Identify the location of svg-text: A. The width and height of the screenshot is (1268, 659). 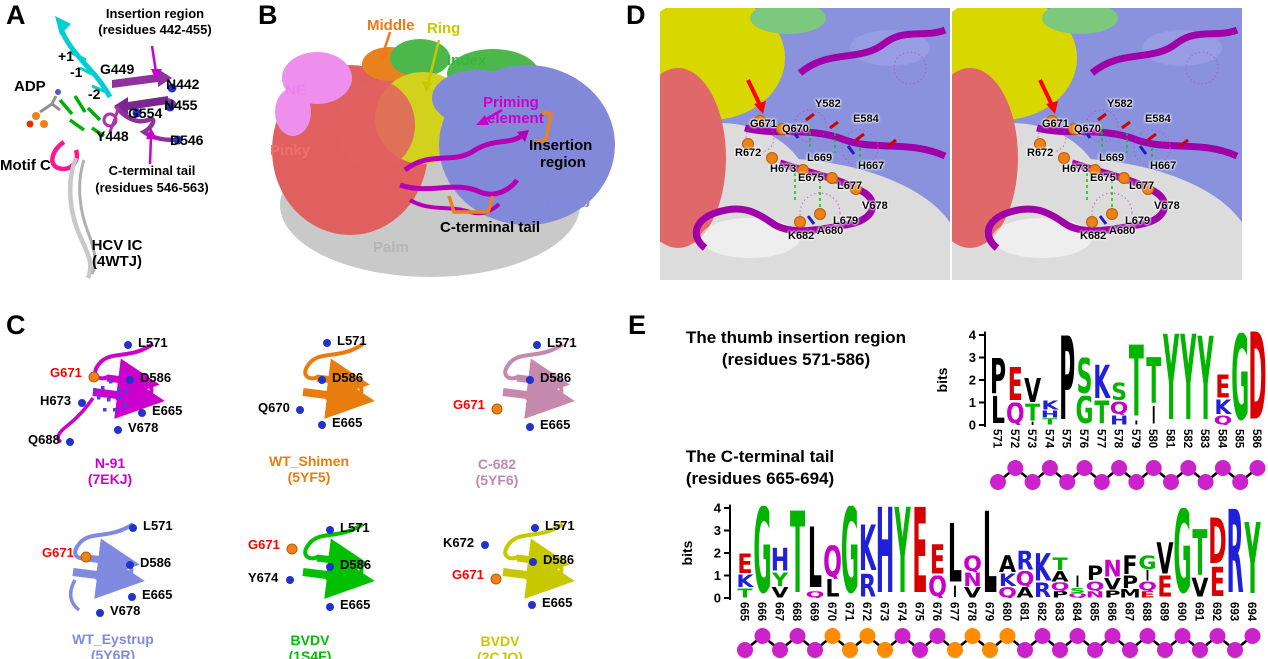
(1008, 565).